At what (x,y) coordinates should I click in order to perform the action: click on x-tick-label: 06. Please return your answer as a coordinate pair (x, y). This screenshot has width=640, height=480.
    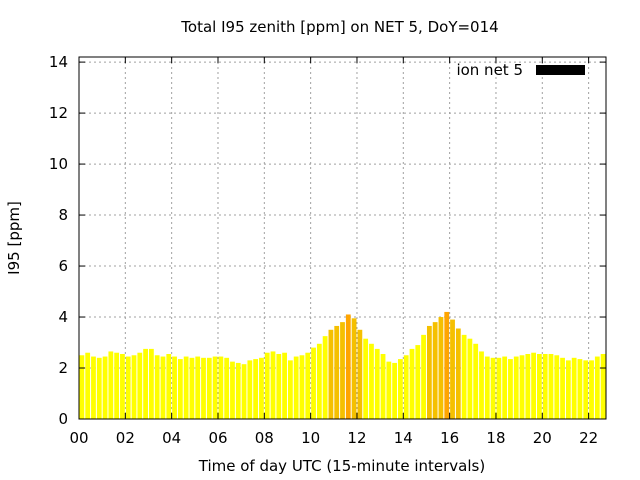
    Looking at the image, I should click on (217, 438).